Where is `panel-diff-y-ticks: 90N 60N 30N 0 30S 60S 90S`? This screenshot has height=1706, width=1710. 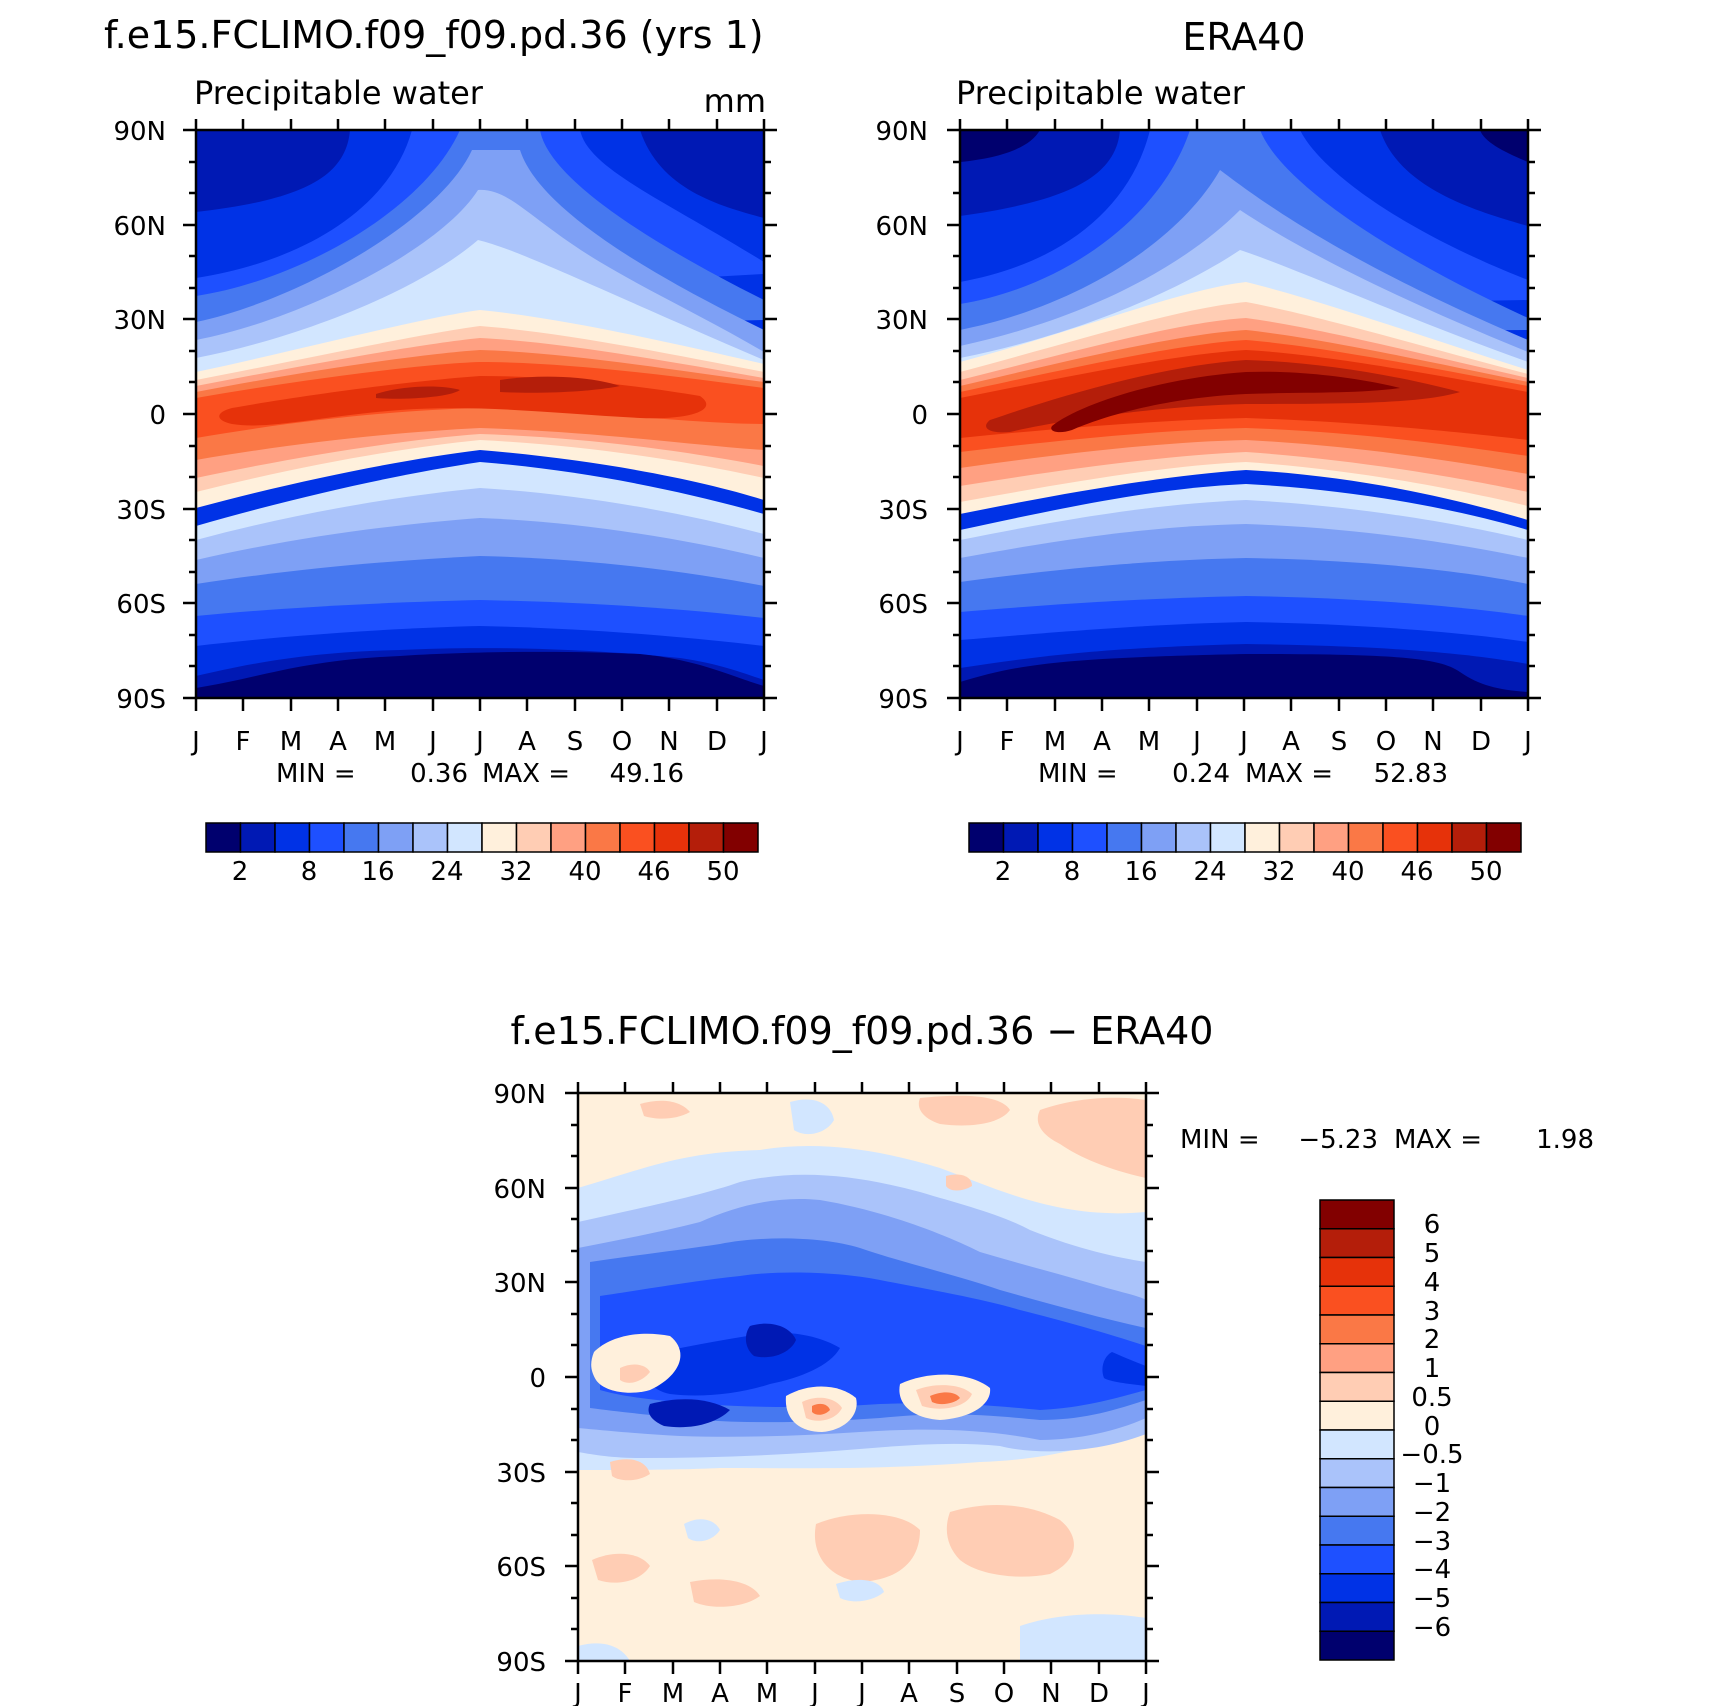 panel-diff-y-ticks: 90N 60N 30N 0 30S 60S 90S is located at coordinates (519, 1379).